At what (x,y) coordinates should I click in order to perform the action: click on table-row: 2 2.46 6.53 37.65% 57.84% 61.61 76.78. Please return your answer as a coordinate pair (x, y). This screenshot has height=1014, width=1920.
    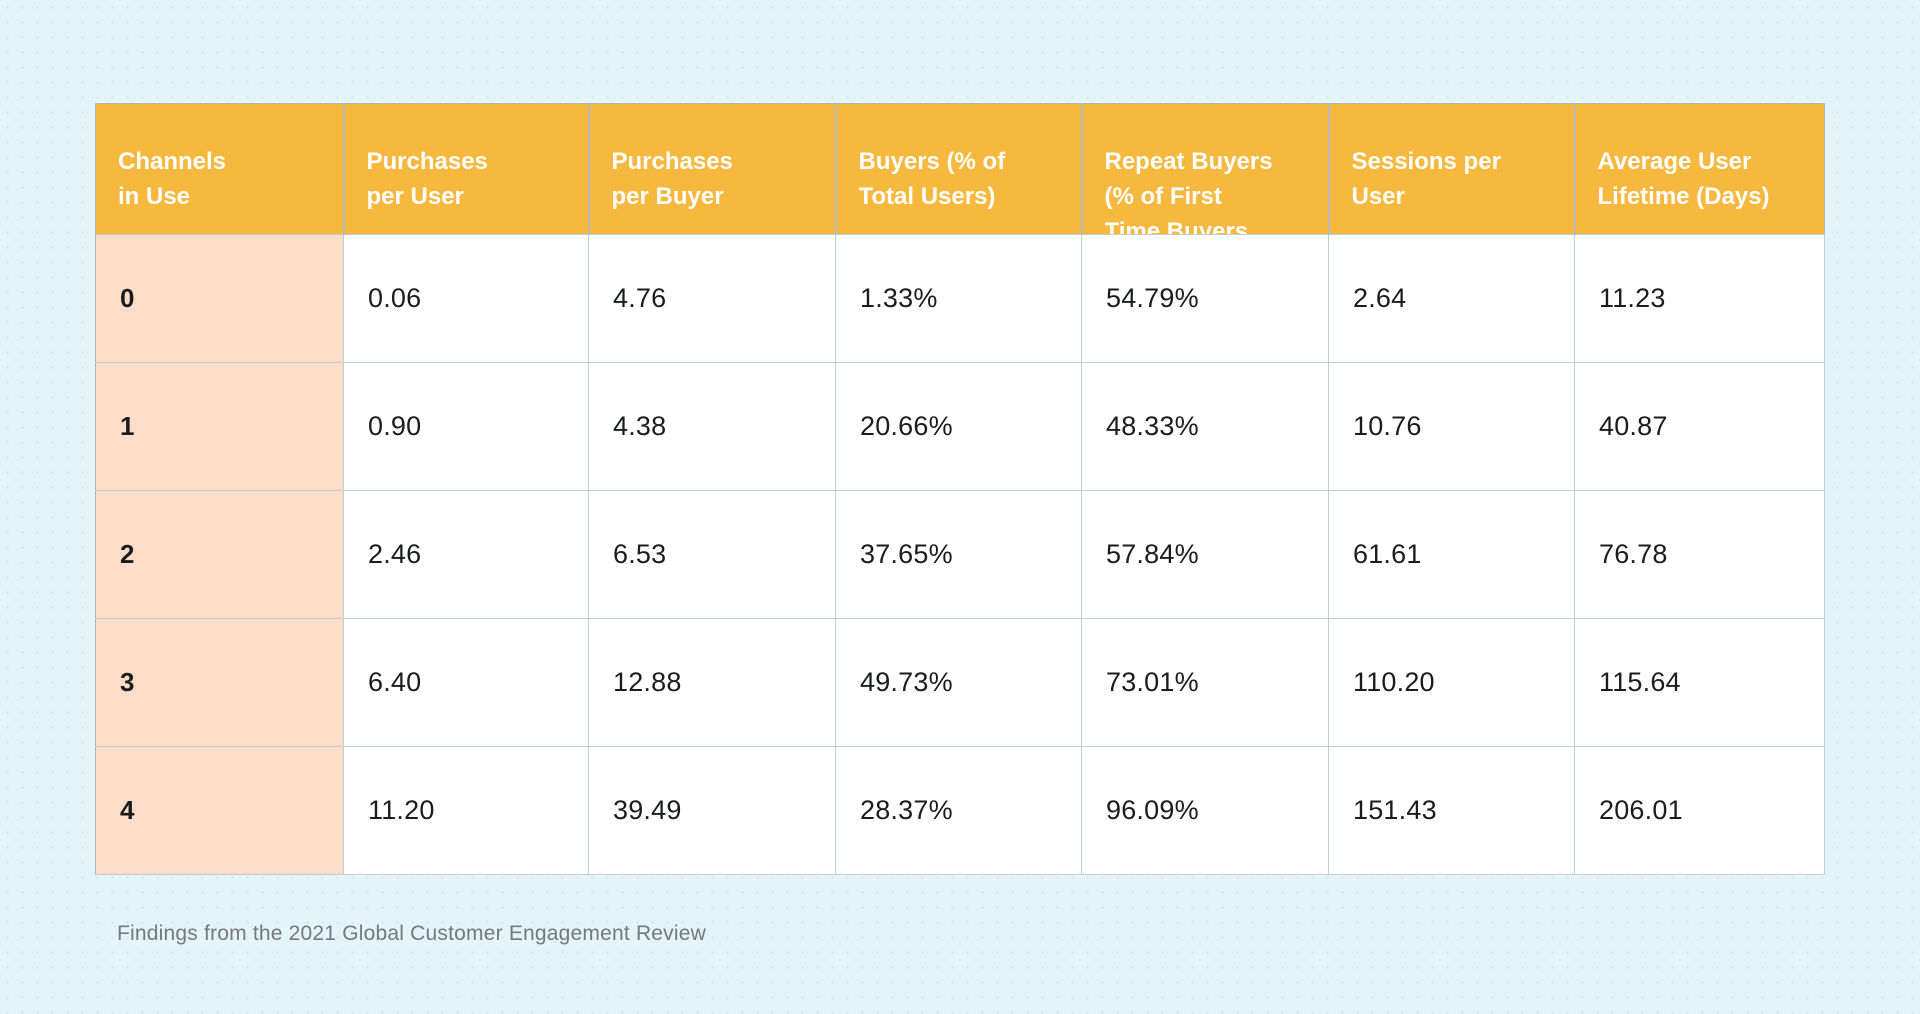
    Looking at the image, I should click on (960, 554).